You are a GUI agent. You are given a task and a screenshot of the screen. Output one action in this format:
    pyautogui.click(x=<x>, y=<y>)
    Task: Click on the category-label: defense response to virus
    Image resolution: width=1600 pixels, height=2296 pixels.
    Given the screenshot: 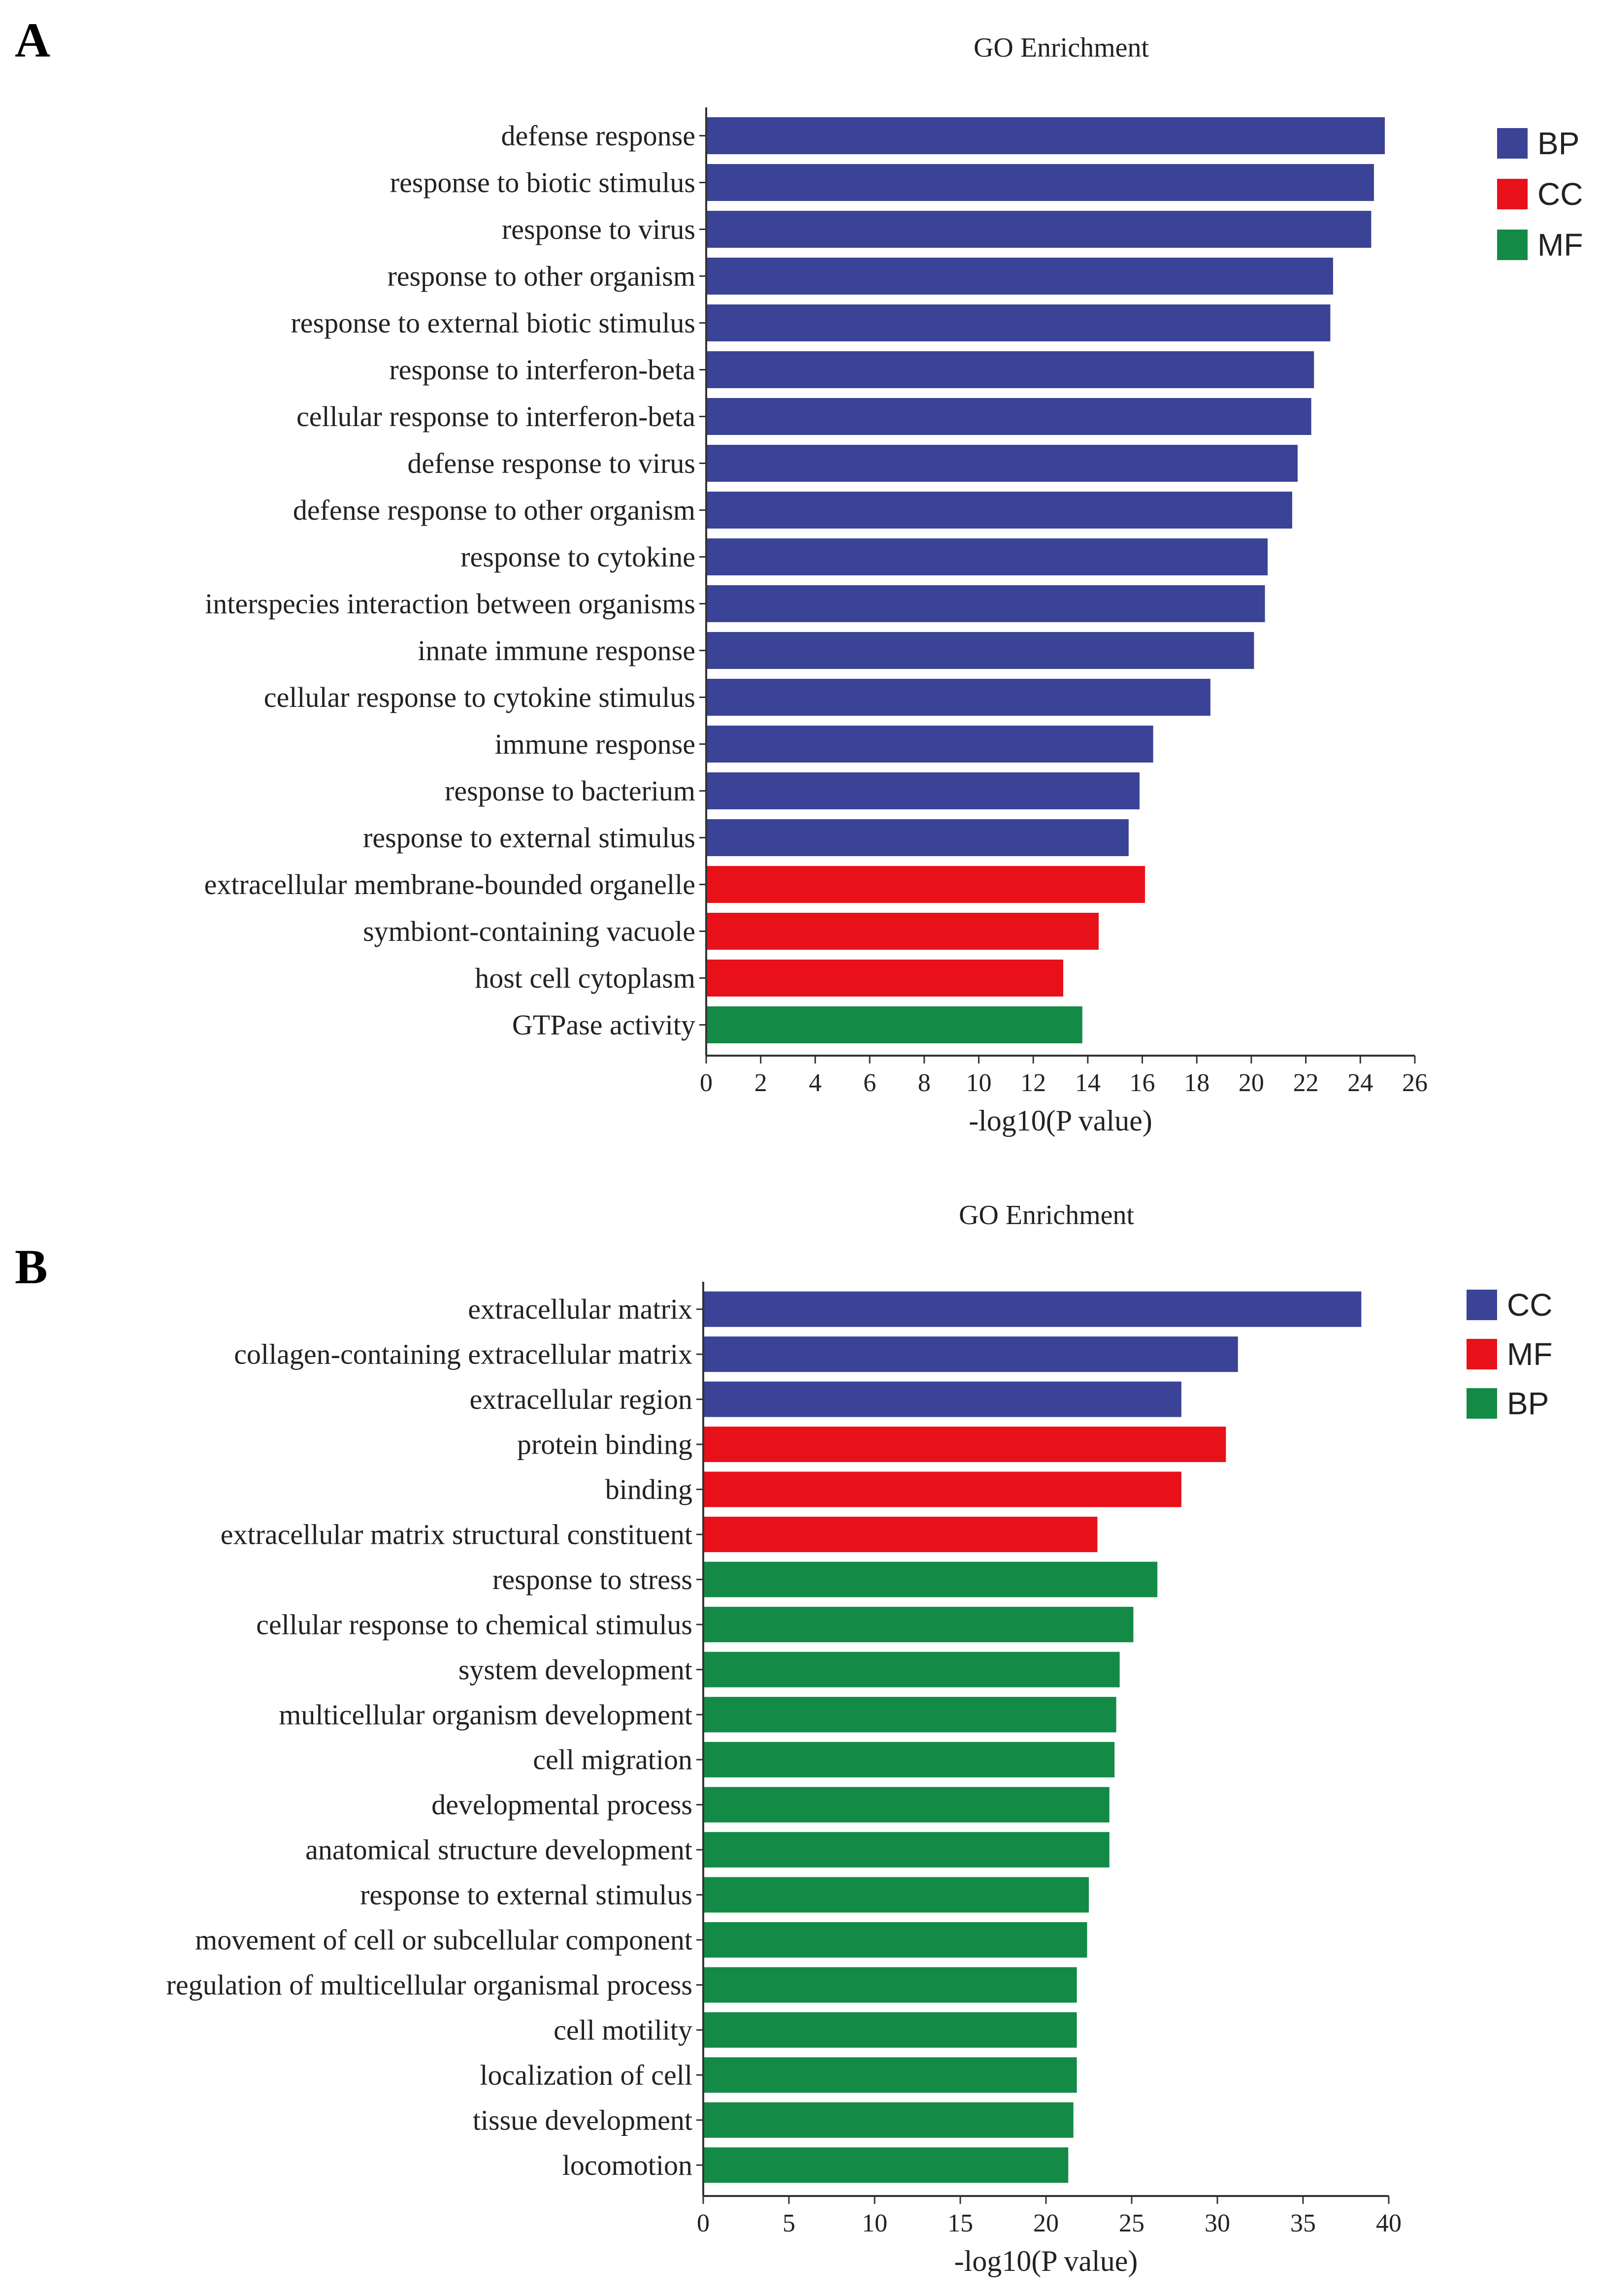 What is the action you would take?
    pyautogui.click(x=551, y=463)
    